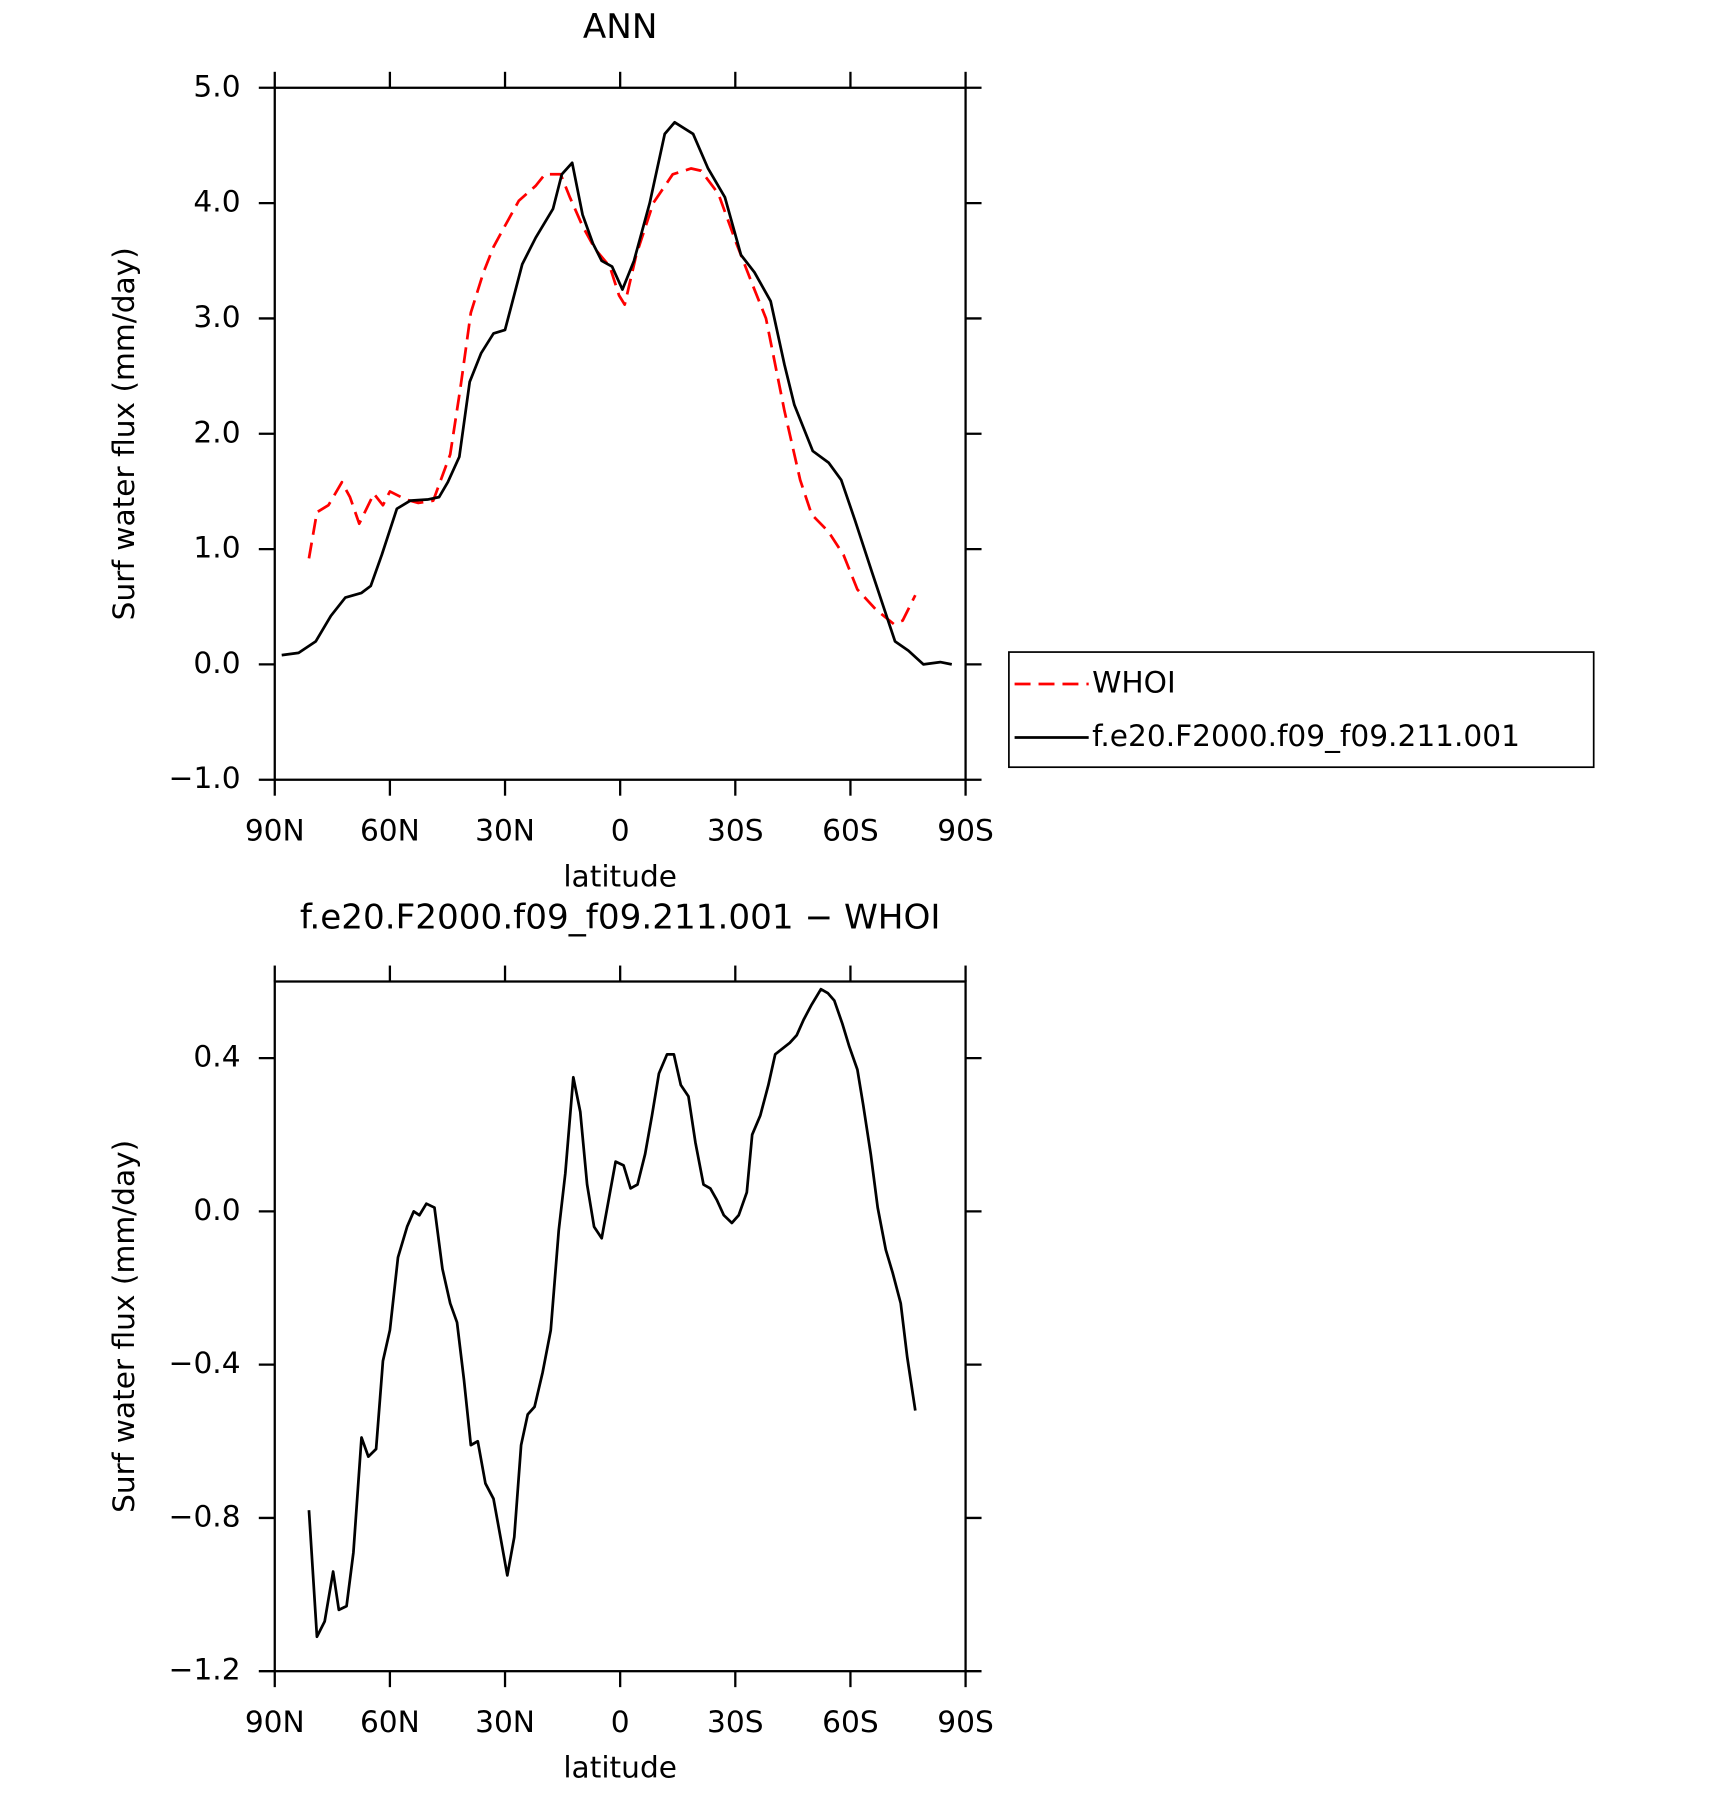 The width and height of the screenshot is (1710, 1800). I want to click on y-tick-label: −1.2, so click(205, 1669).